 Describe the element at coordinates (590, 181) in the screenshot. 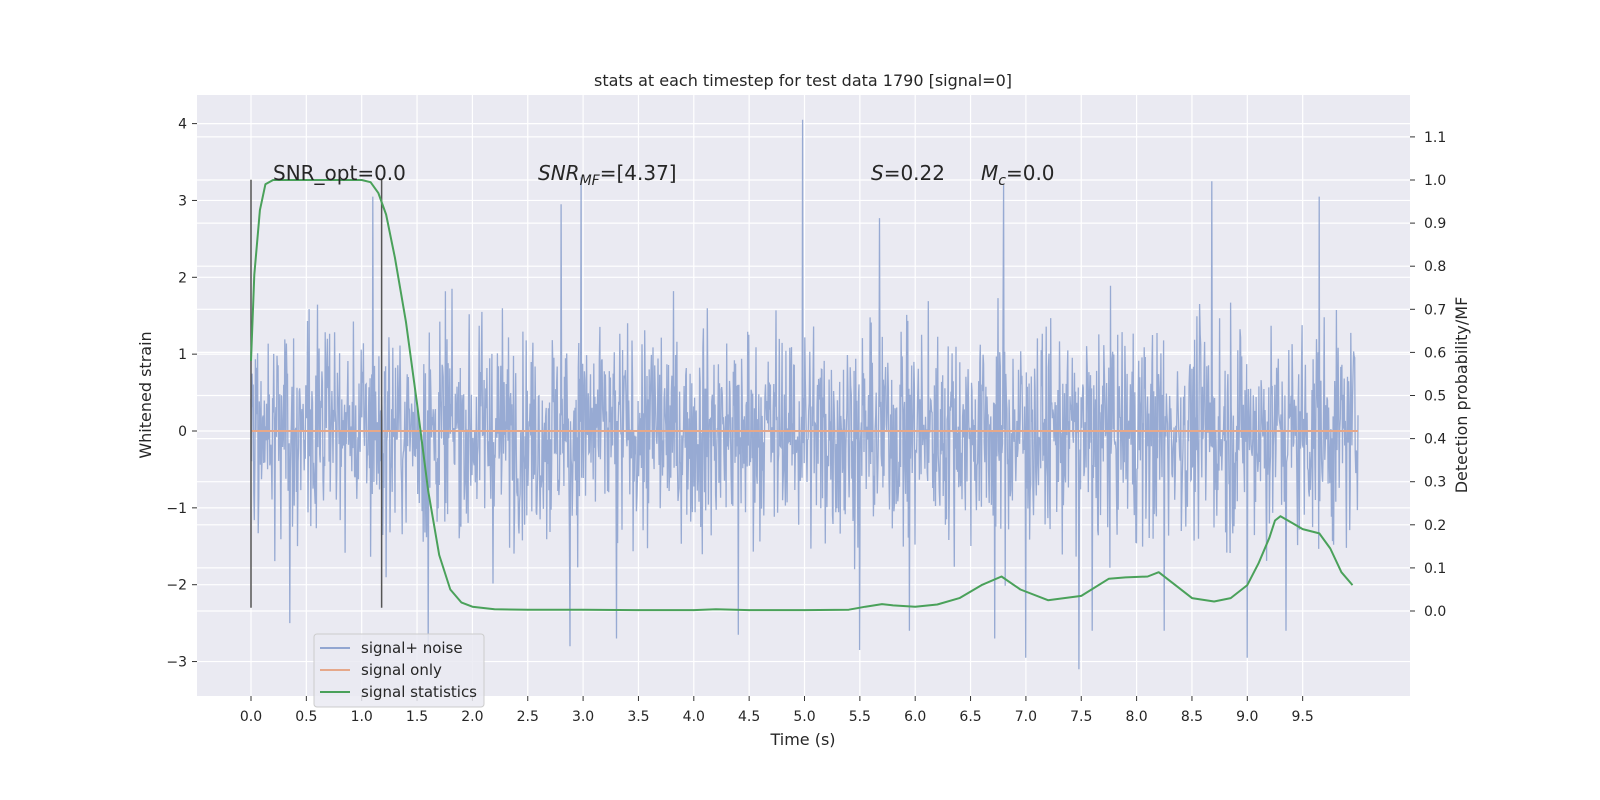

I see `snr-mf-subscript: MF` at that location.